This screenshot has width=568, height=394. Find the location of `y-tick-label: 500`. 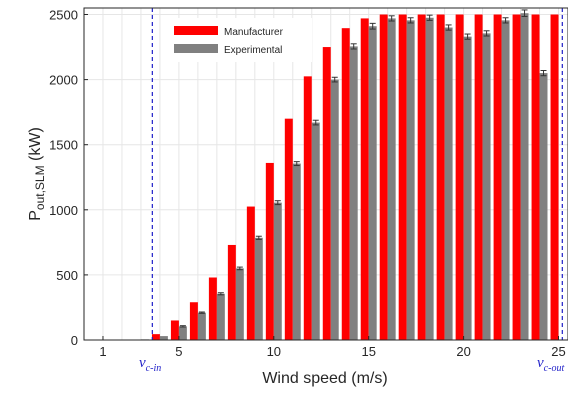

y-tick-label: 500 is located at coordinates (67, 275).